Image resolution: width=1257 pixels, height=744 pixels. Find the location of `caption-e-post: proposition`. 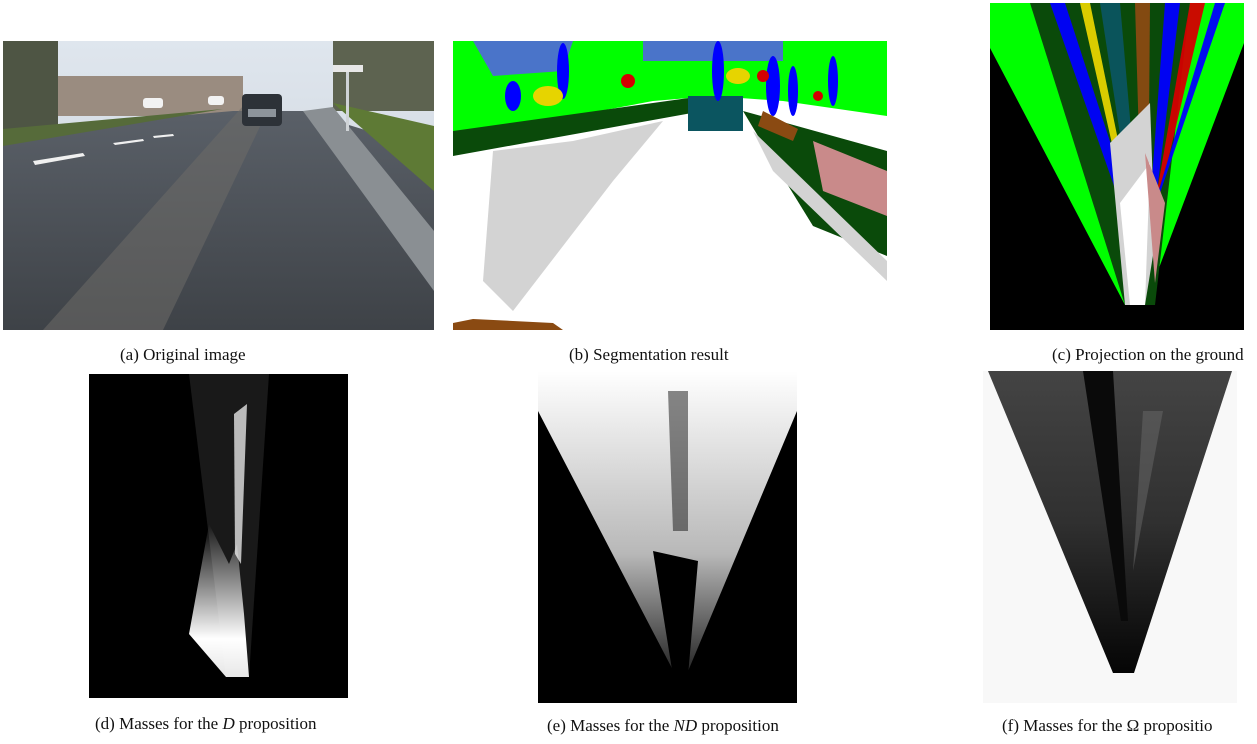

caption-e-post: proposition is located at coordinates (738, 725).